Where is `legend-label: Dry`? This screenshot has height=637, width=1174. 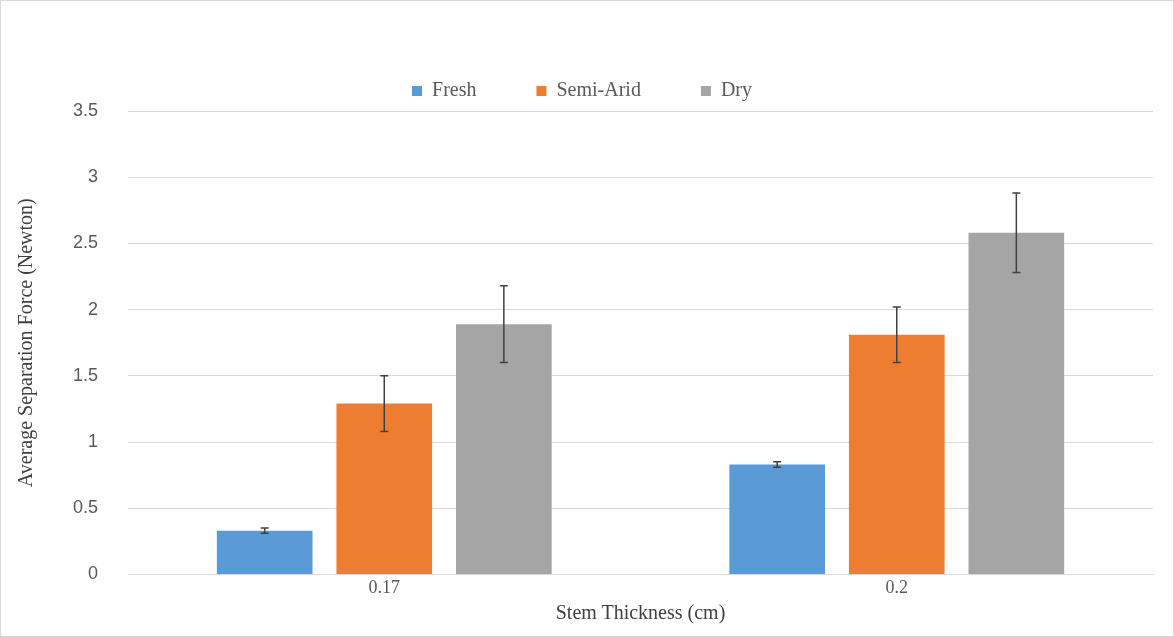 legend-label: Dry is located at coordinates (736, 90).